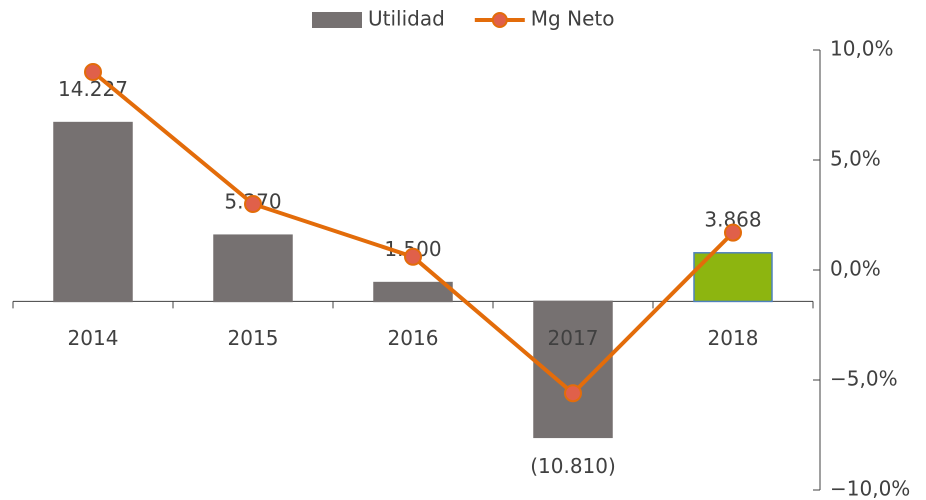  I want to click on y2-tick-label: −10,0%, so click(870, 488).